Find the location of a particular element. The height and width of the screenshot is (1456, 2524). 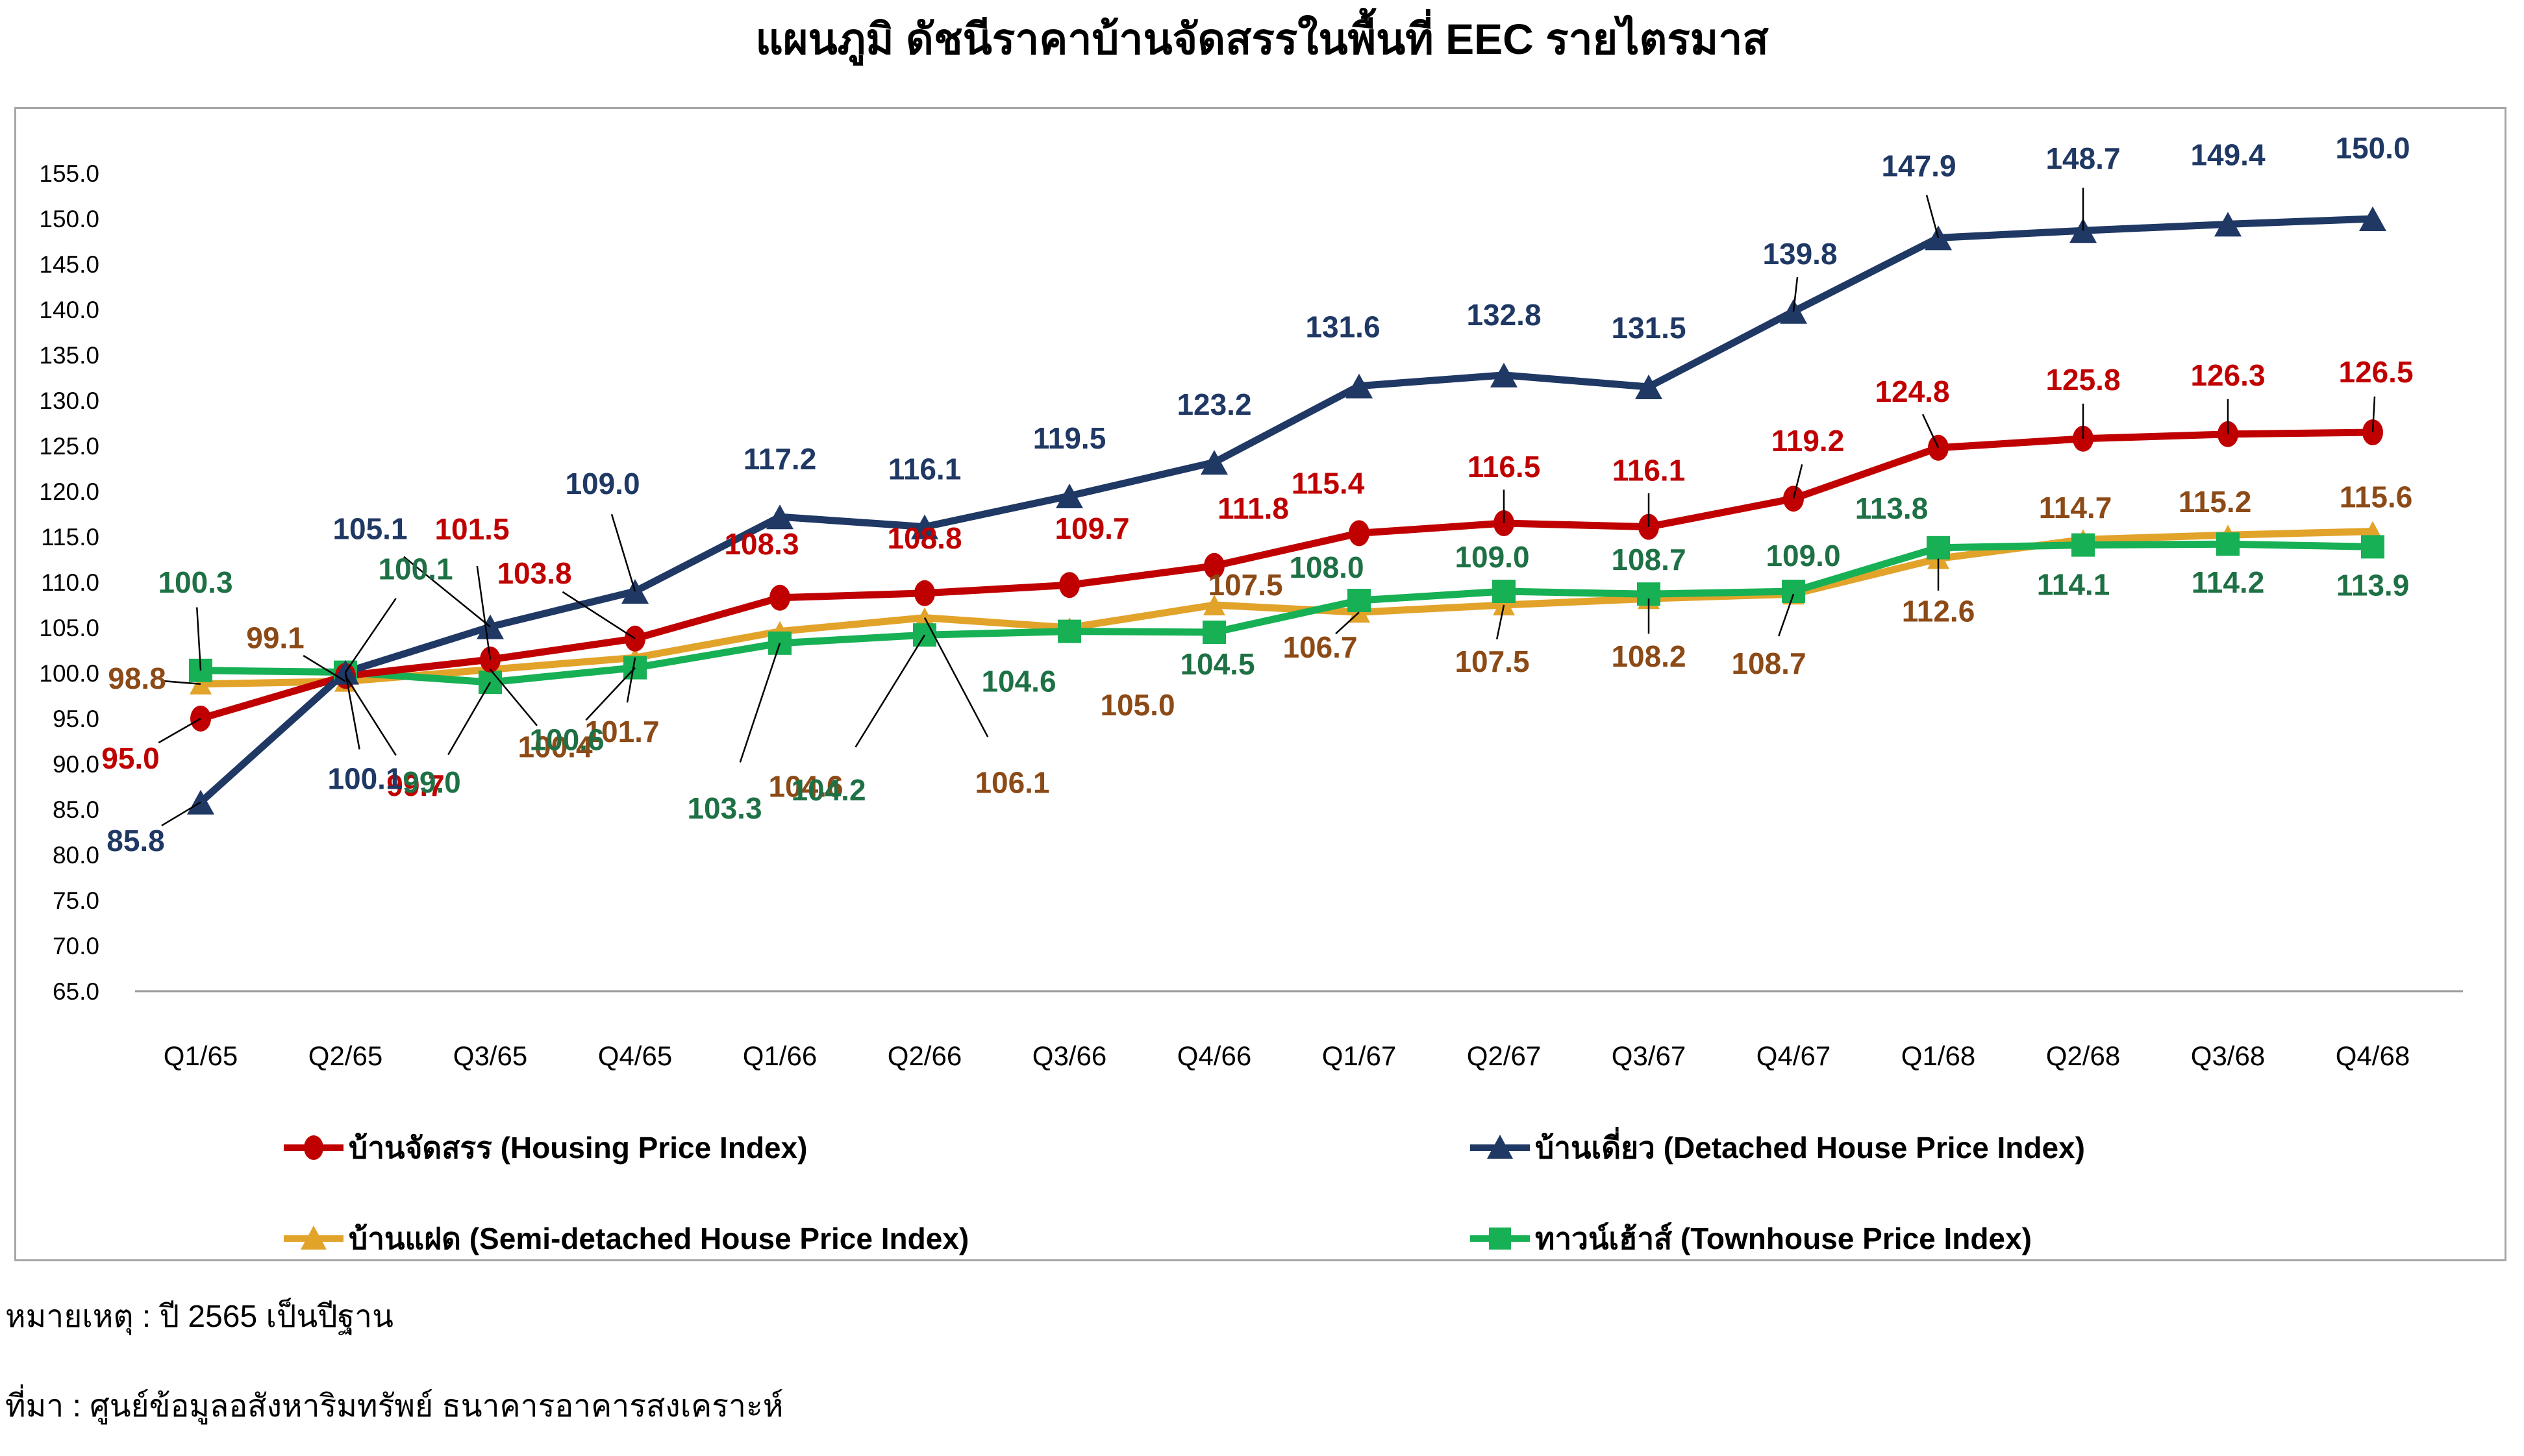

data-label: 105.0 is located at coordinates (1137, 705).